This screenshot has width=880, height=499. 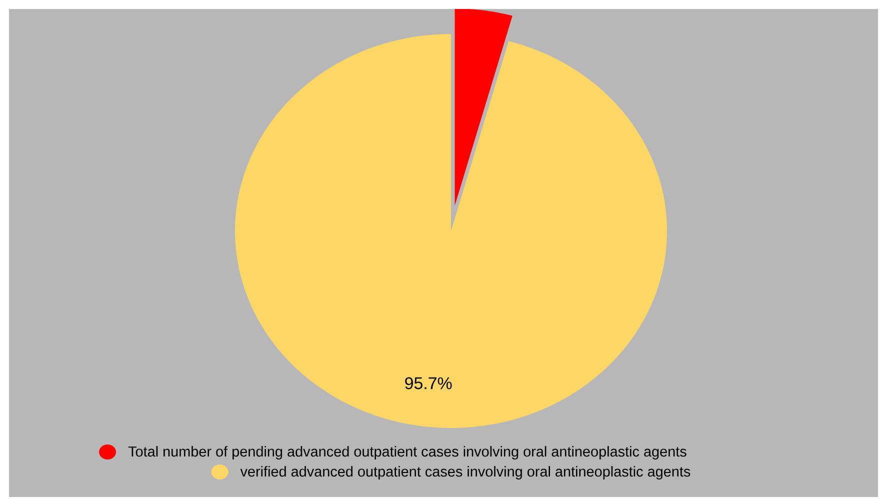 What do you see at coordinates (407, 453) in the screenshot?
I see `legend-label: Total number of pending advanced outpatient cases involving oral antineoplastic agents` at bounding box center [407, 453].